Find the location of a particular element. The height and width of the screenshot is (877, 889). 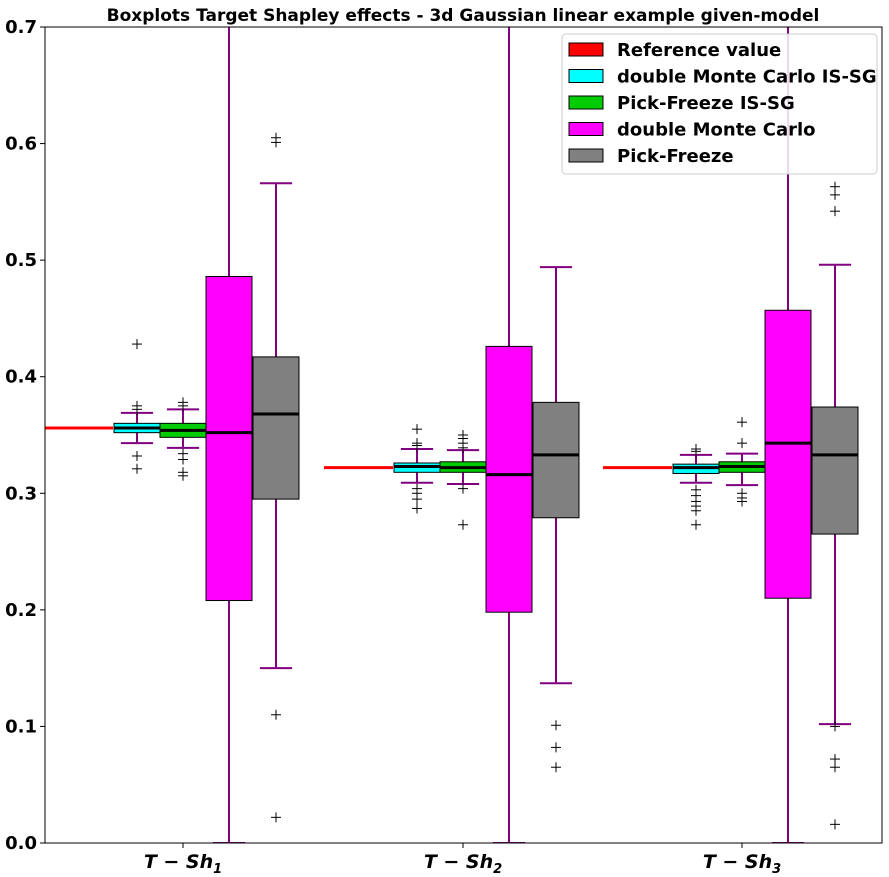

legend-label: Pick-Freeze is located at coordinates (675, 156).